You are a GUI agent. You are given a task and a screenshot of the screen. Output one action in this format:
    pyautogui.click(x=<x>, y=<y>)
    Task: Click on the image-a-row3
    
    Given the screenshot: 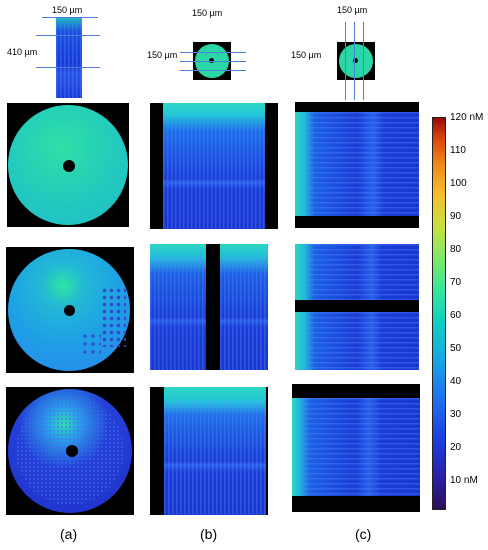 What is the action you would take?
    pyautogui.click(x=70, y=451)
    